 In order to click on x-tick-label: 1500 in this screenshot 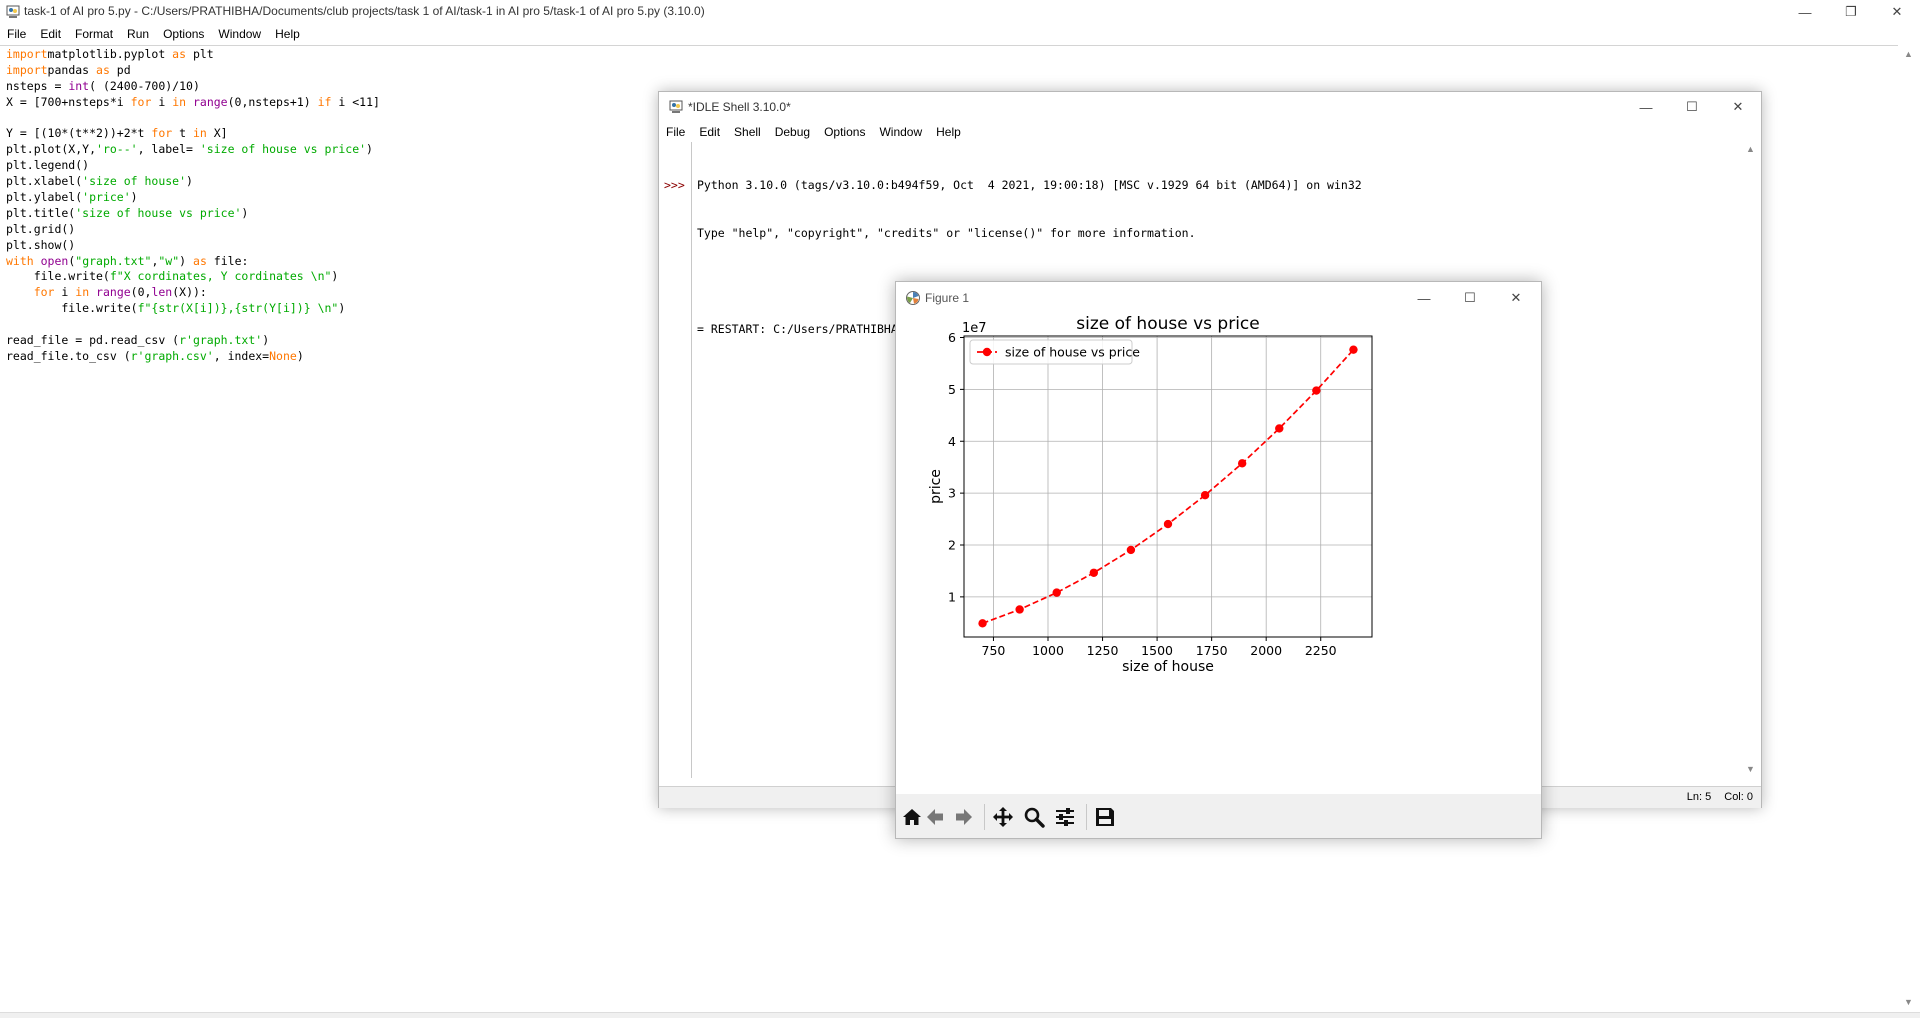, I will do `click(1157, 650)`.